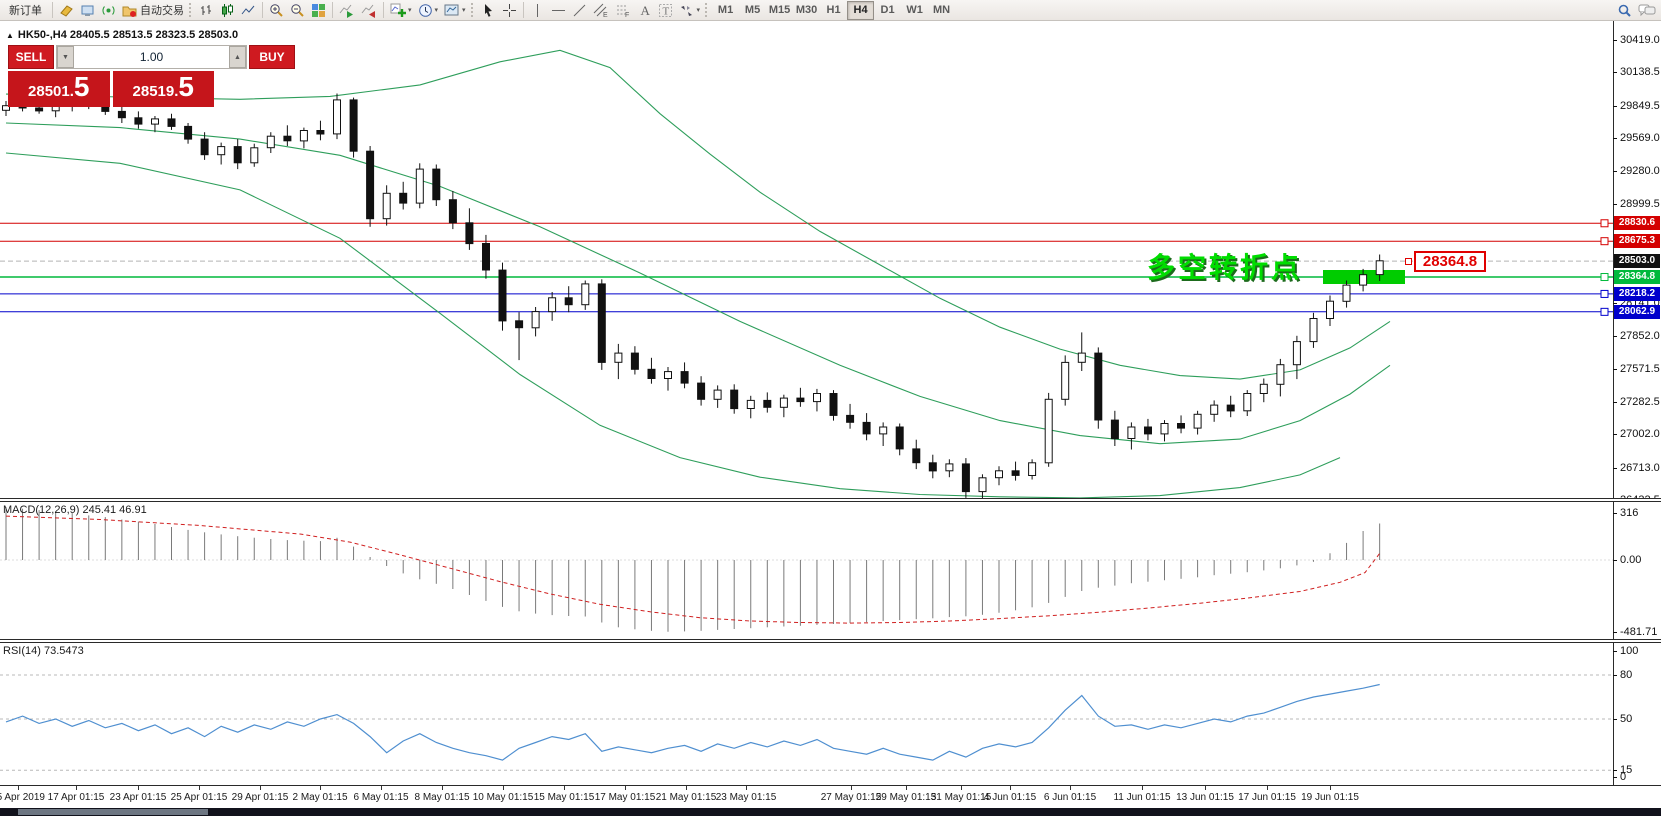  Describe the element at coordinates (65, 57) in the screenshot. I see `volume-decrease-button: ▼` at that location.